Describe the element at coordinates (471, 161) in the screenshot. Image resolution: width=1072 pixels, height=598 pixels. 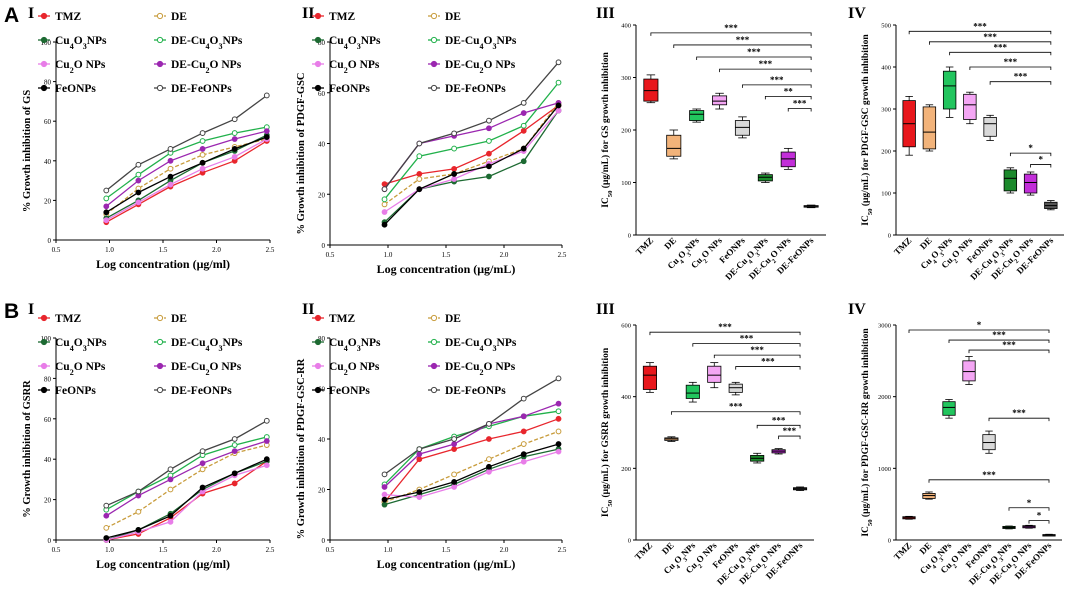
I see `series-line-cu2o-nps` at that location.